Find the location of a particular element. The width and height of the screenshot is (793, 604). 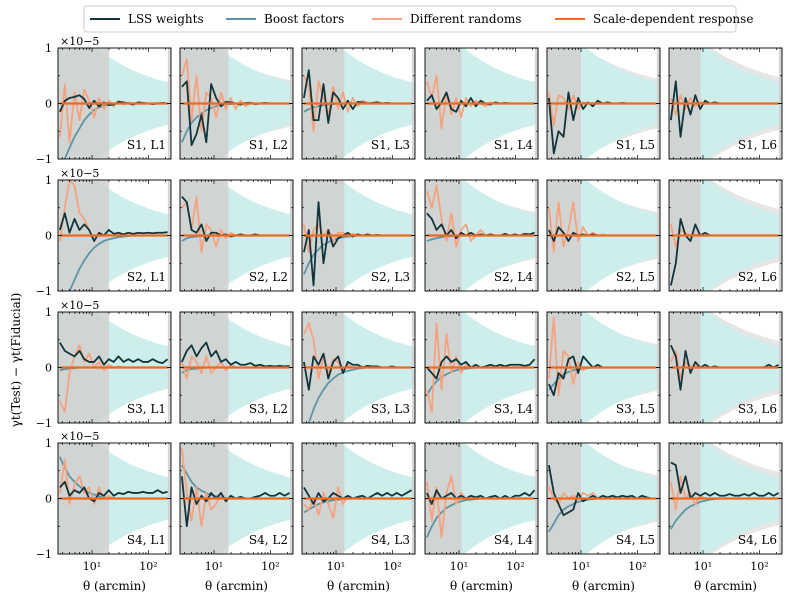

panel-label: S2, L4 is located at coordinates (513, 277).